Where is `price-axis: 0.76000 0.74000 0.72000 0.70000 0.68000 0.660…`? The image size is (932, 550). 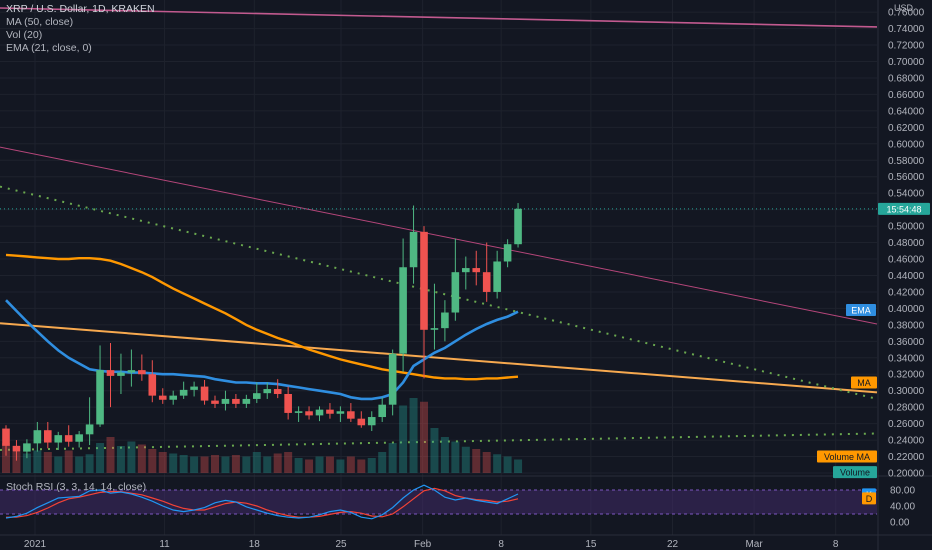 price-axis: 0.76000 0.74000 0.72000 0.70000 0.68000 0.660… is located at coordinates (906, 266).